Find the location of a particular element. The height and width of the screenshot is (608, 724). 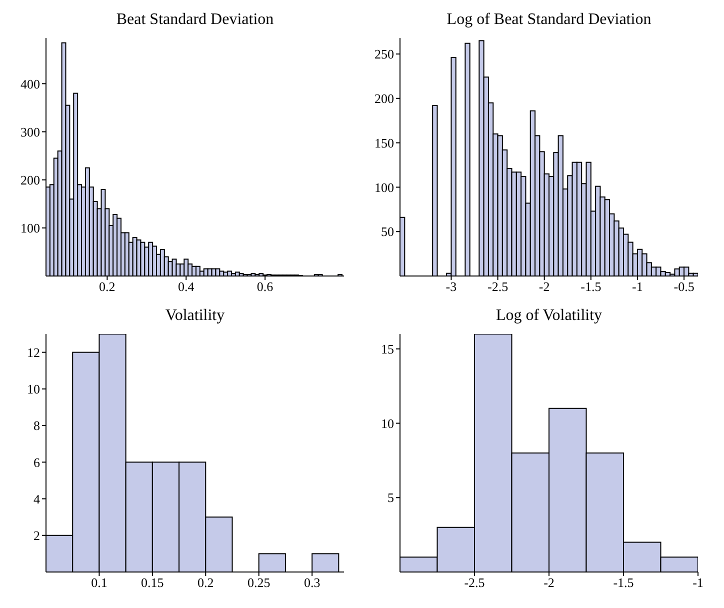

y-tick-label: 150 is located at coordinates (384, 142).